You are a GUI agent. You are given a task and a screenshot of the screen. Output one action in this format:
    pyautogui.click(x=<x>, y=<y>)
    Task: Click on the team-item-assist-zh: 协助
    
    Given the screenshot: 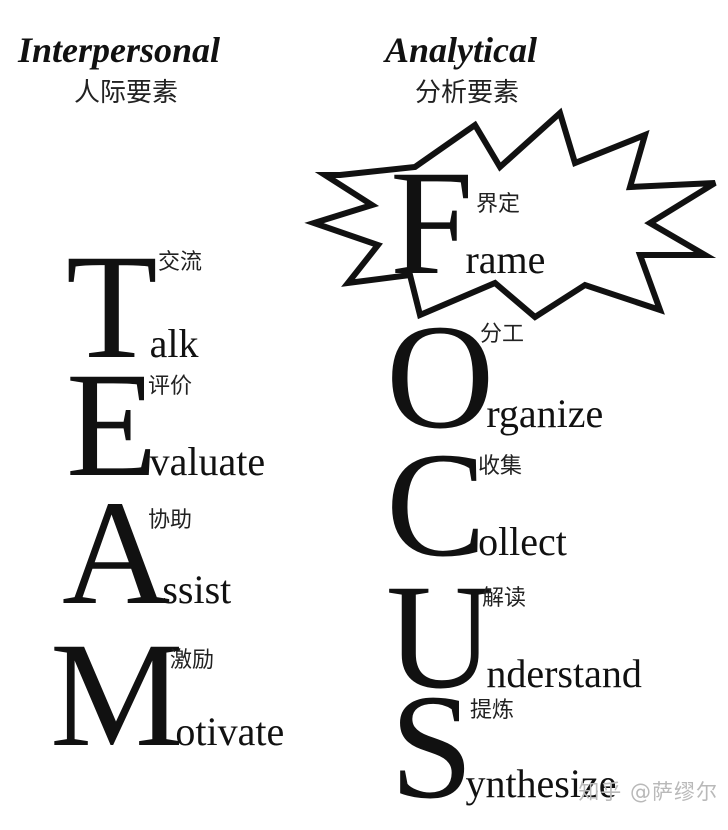 What is the action you would take?
    pyautogui.click(x=170, y=520)
    